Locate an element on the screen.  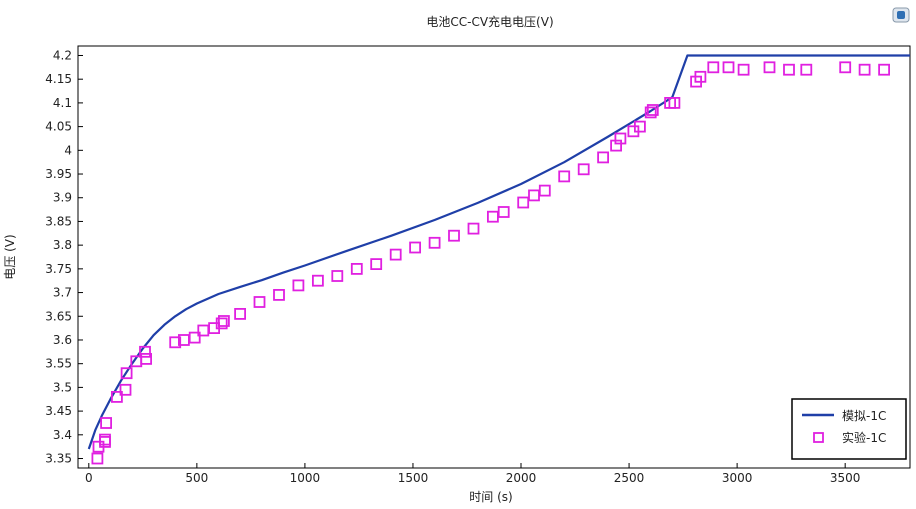
legend: 模拟-1C 实验-1C is located at coordinates (849, 429).